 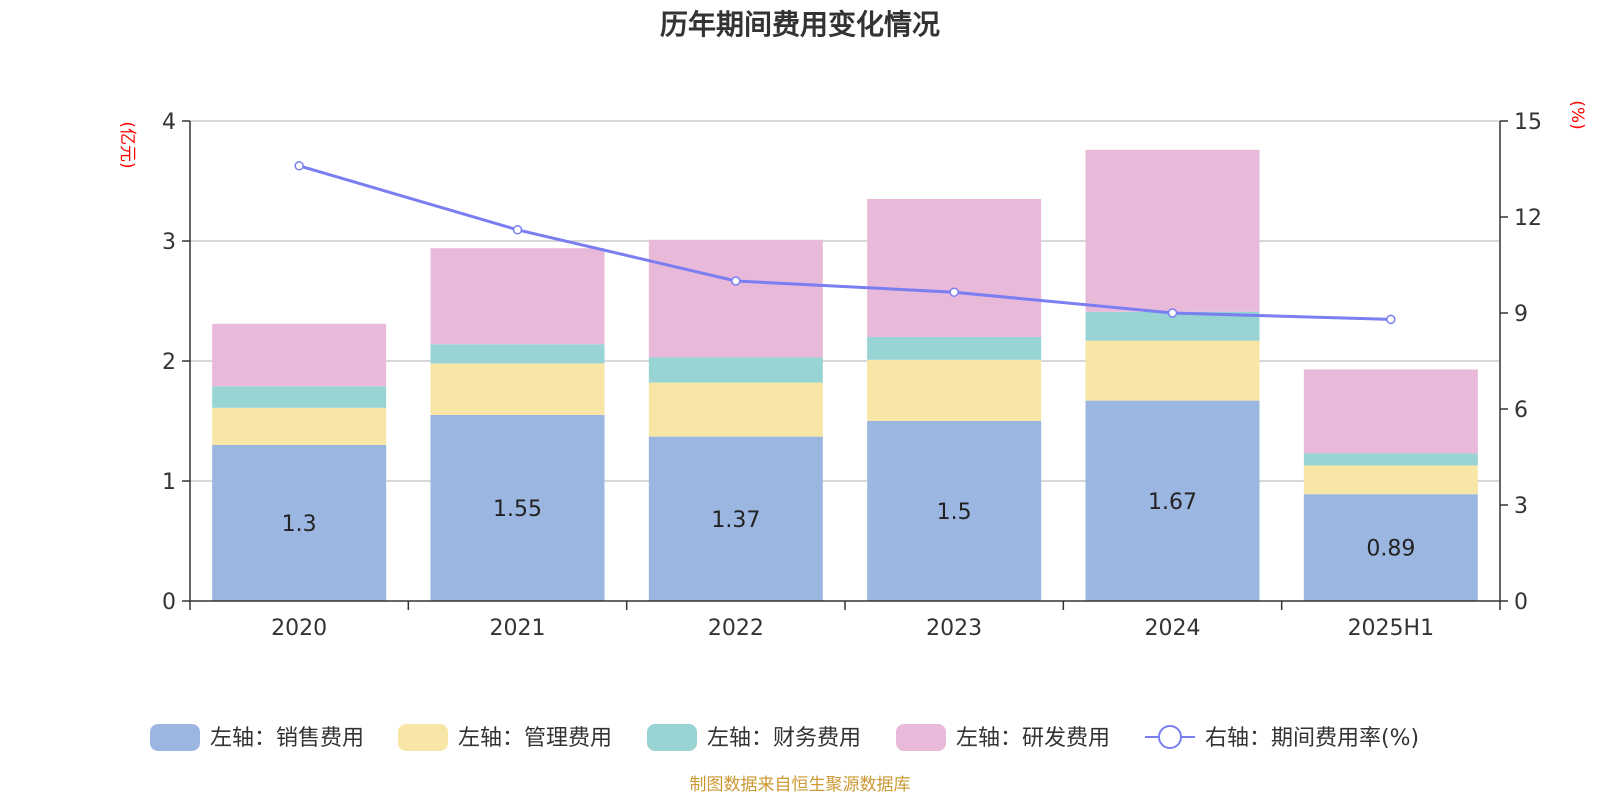 I want to click on legend-label: 右轴：期间费用率(%), so click(x=1312, y=738).